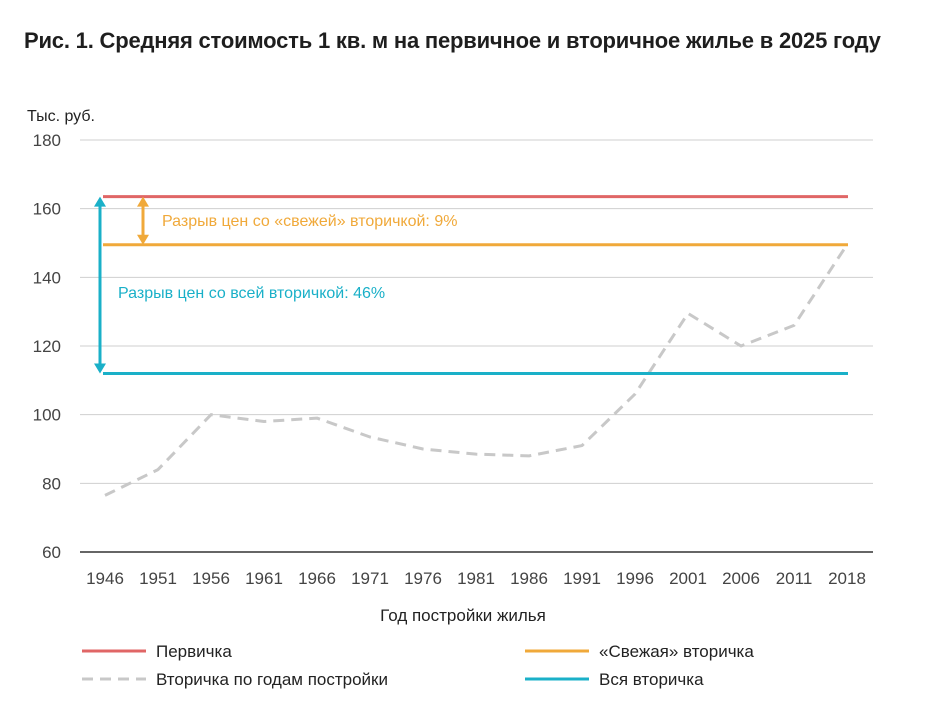  Describe the element at coordinates (51, 552) in the screenshot. I see `y-tick-label: 60` at that location.